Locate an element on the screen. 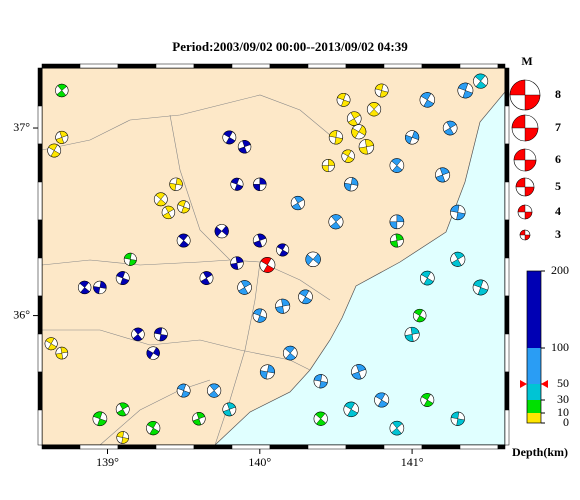 This screenshot has height=500, width=580. boundary is located at coordinates (237, 353).